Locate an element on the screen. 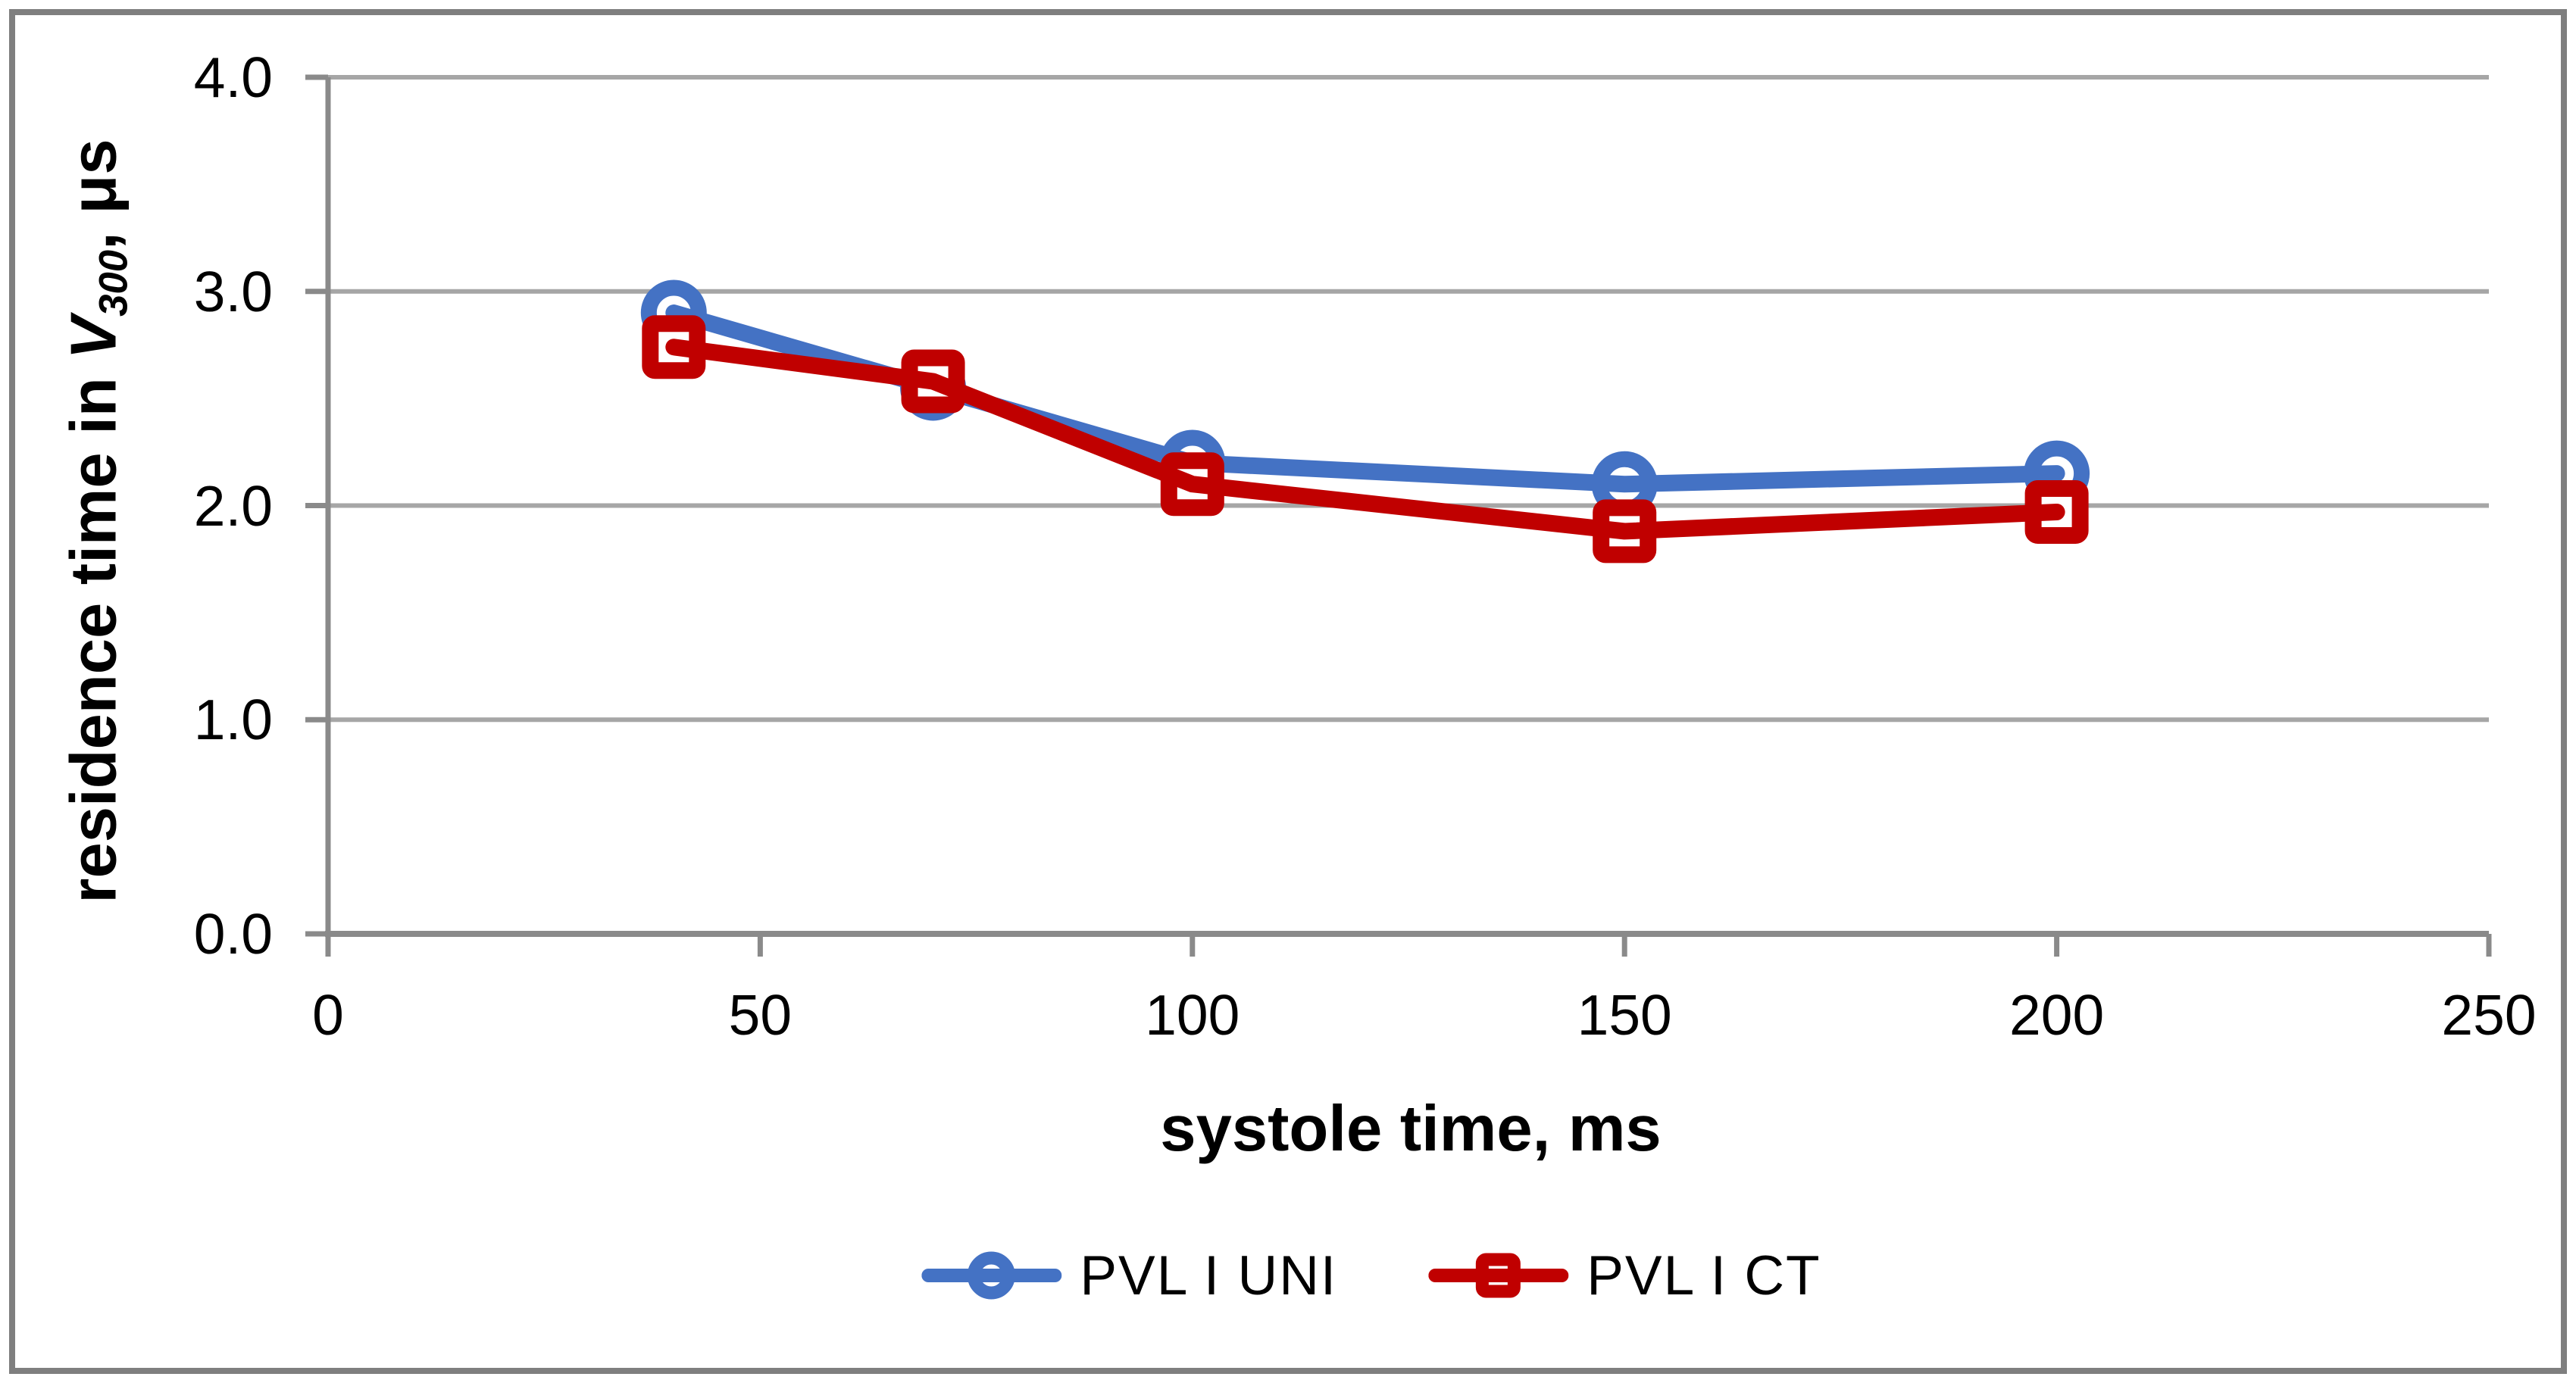  y-axis-title: residence time in V300, μs is located at coordinates (98, 521).